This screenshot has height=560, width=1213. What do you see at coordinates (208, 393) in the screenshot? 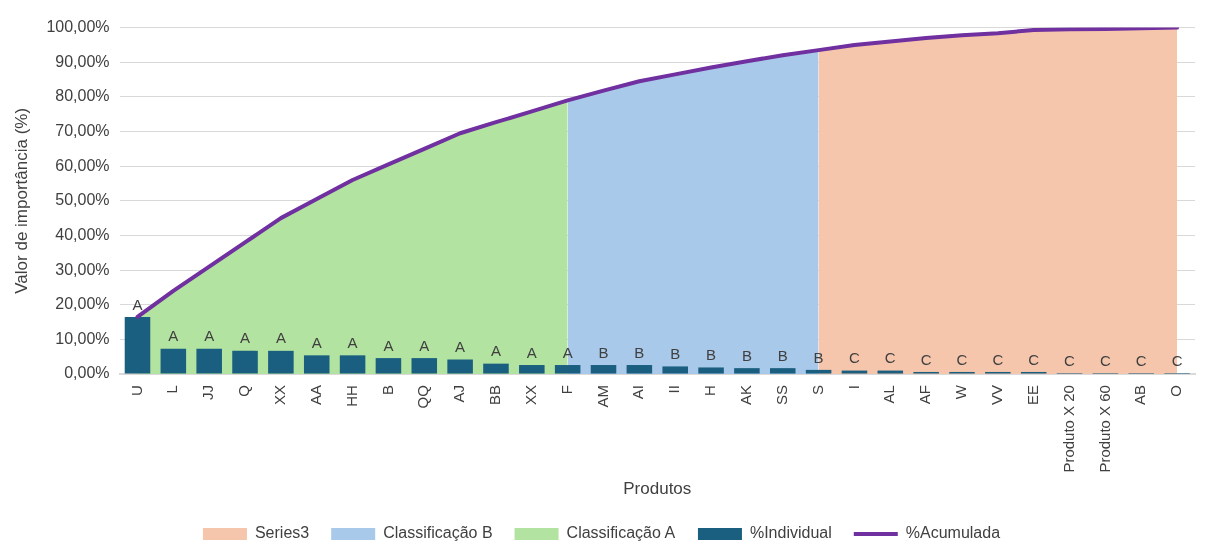
I see `x-tick-label: JJ` at bounding box center [208, 393].